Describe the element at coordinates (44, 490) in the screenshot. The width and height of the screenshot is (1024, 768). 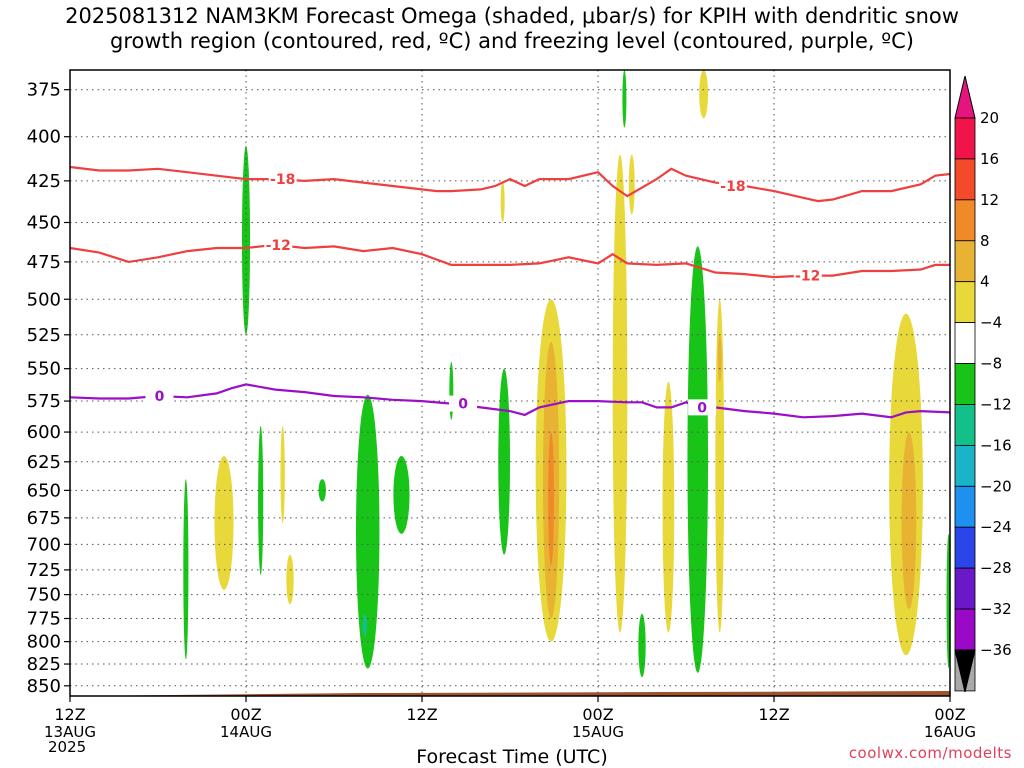
I see `y-tick-label: 650` at that location.